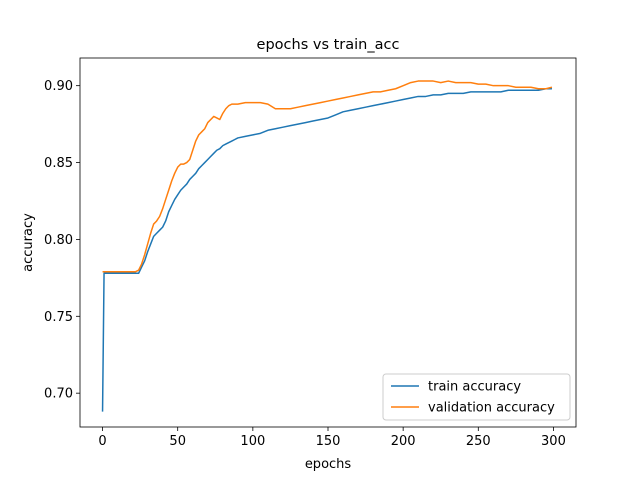 Image resolution: width=640 pixels, height=485 pixels. I want to click on x-tick-label: 150, so click(328, 441).